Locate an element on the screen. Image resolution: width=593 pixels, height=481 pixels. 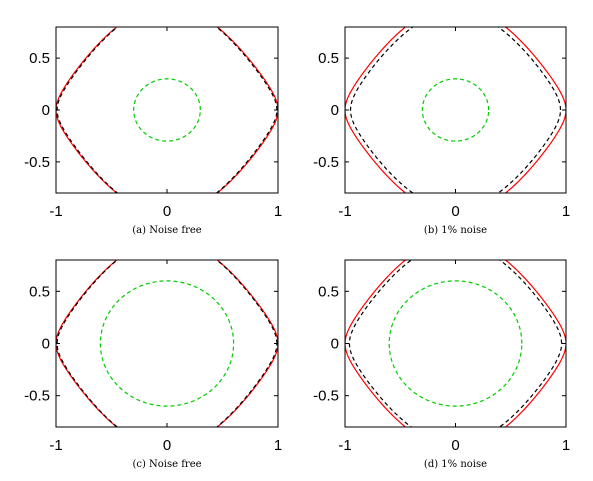
series-reconstruction-b is located at coordinates (455, 110).